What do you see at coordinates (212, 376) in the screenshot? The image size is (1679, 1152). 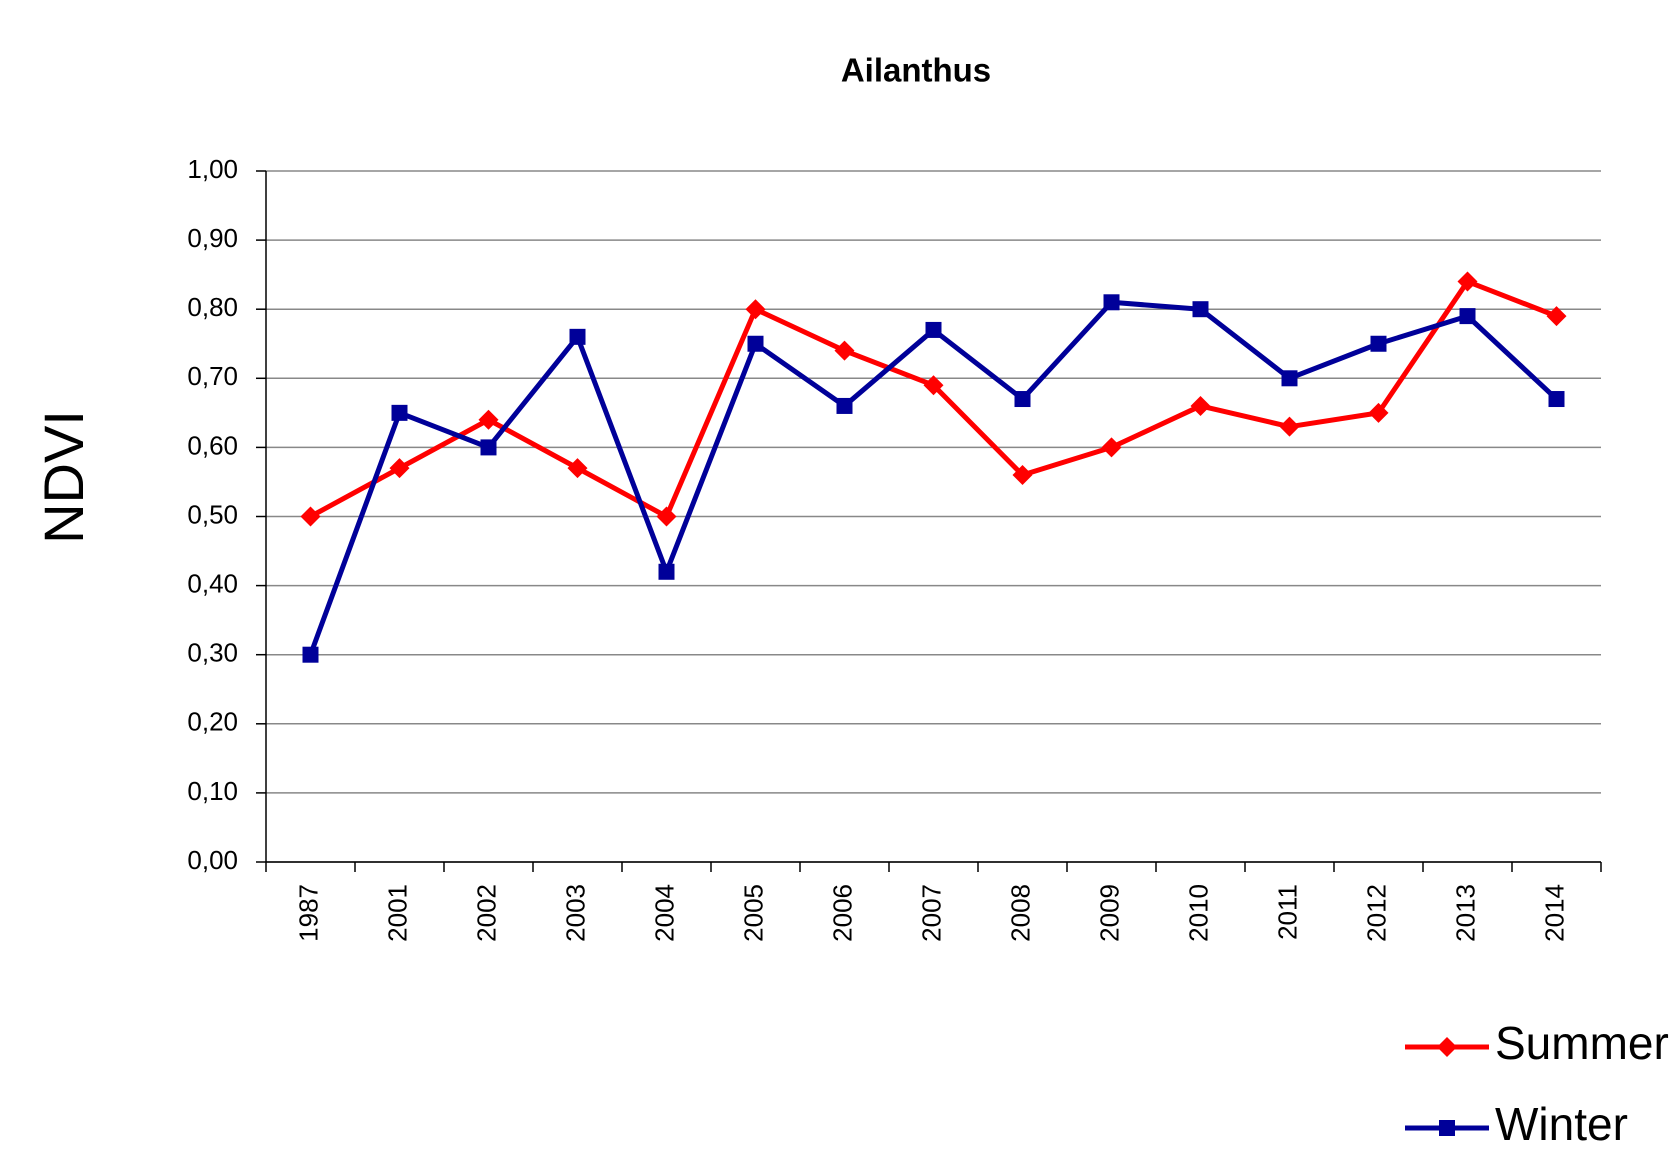 I see `y-tick-label: 0,70` at bounding box center [212, 376].